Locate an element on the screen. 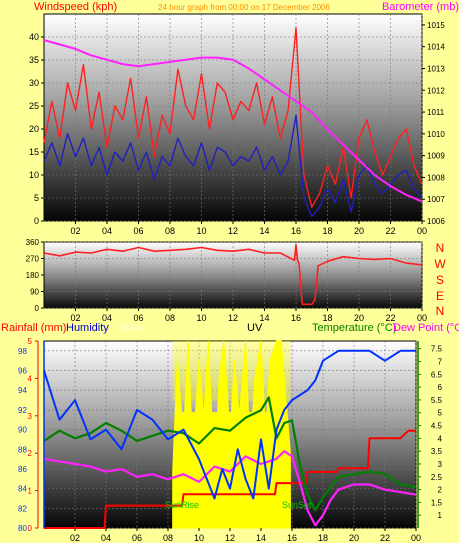 This screenshot has width=459, height=543. humidity-tick-label: 98 is located at coordinates (22, 351).